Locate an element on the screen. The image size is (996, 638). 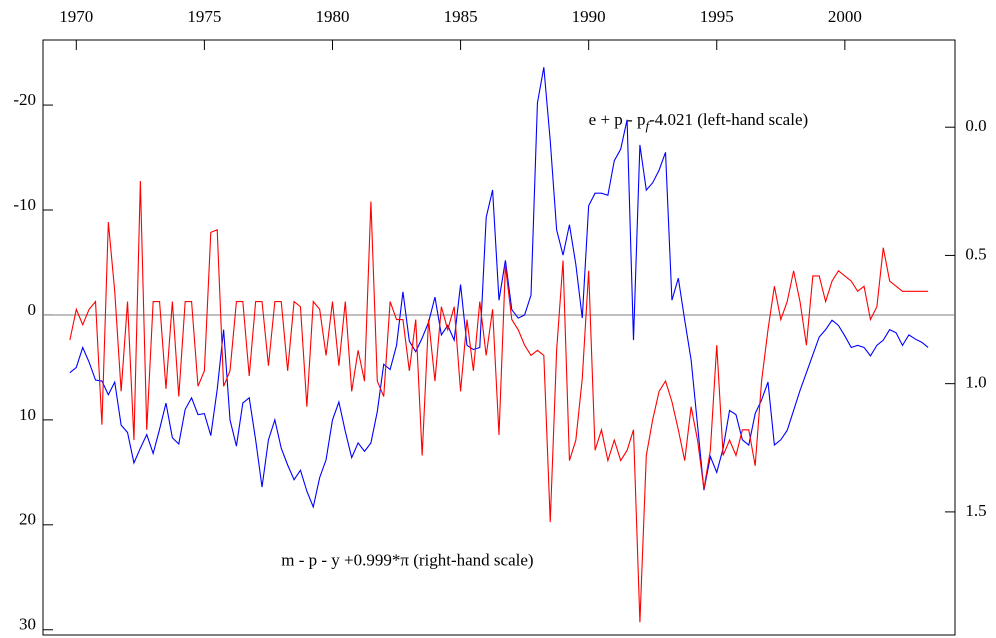
annotation-part: m - p - y +0.999*π (right-hand scale) is located at coordinates (407, 559).